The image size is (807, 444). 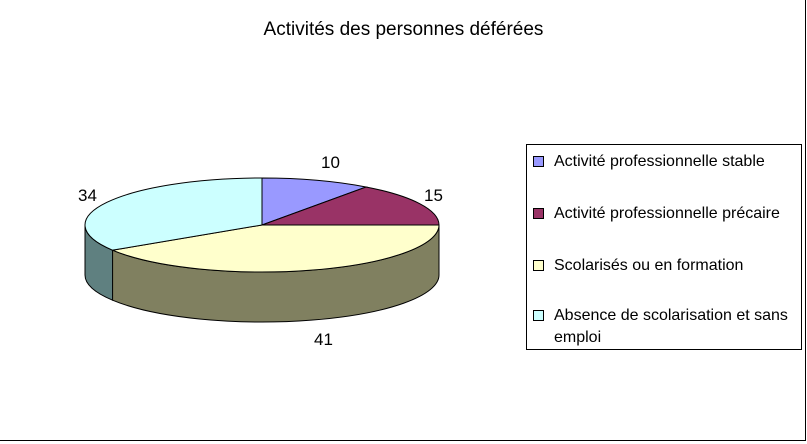 I want to click on legend-swatch-absence, so click(x=538, y=315).